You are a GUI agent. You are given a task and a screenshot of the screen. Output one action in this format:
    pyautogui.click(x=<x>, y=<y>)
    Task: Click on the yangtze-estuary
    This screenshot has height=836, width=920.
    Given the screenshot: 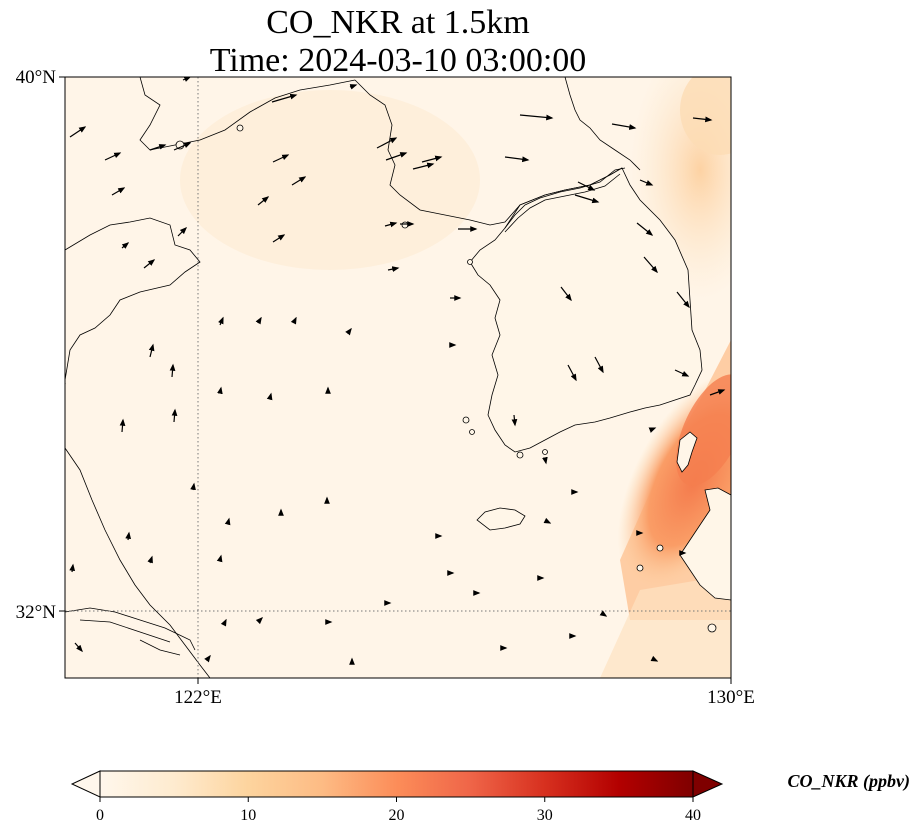 What is the action you would take?
    pyautogui.click(x=130, y=631)
    